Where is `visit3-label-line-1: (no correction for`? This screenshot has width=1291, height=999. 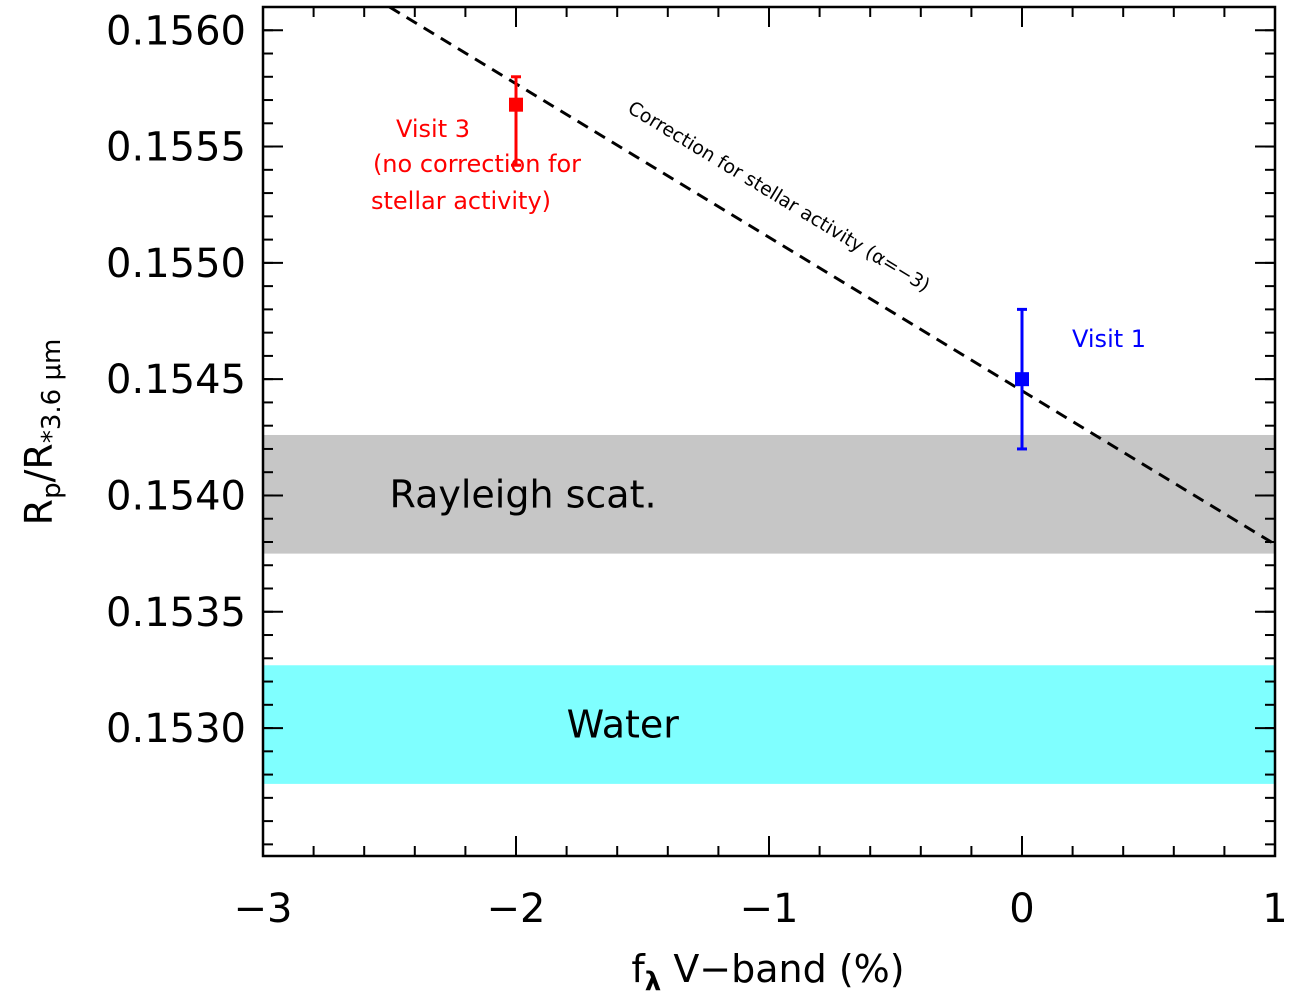 visit3-label-line-1: (no correction for is located at coordinates (477, 164).